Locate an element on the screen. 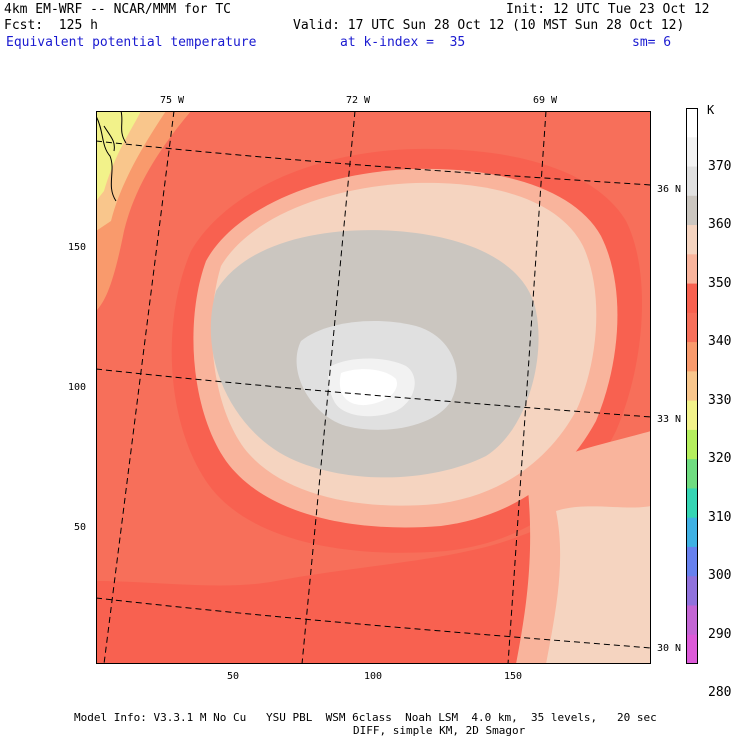  lon-label-72w: 72 W is located at coordinates (358, 100).